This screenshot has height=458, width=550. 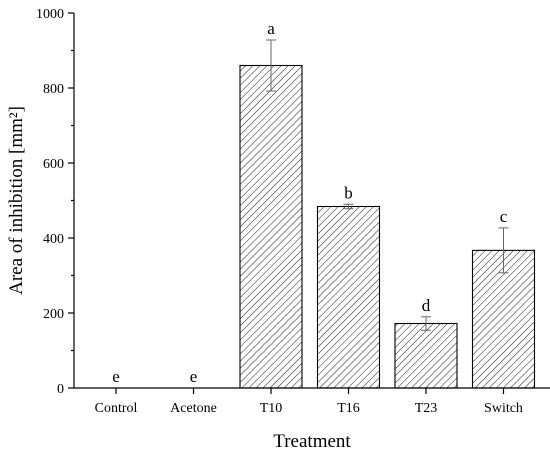 I want to click on y-axis-title: Area of inhibition [mm²], so click(x=16, y=200).